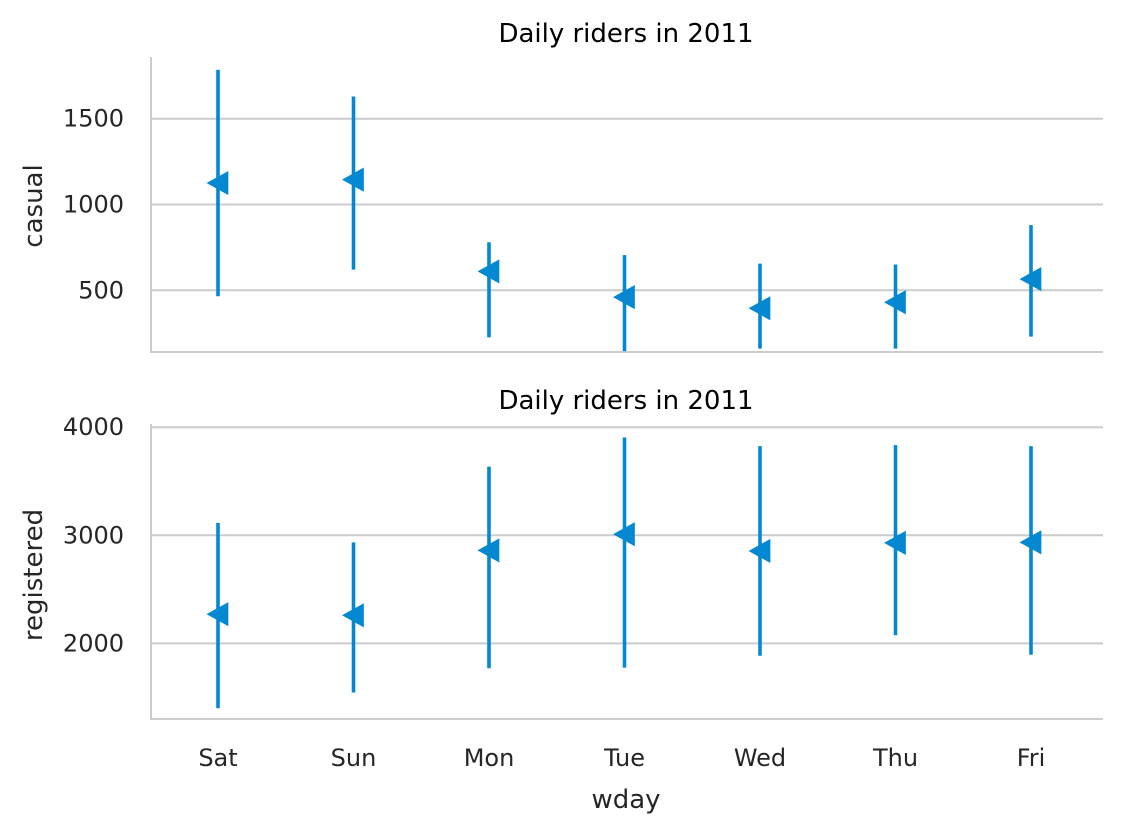  What do you see at coordinates (93, 427) in the screenshot?
I see `y-tick-label: 4000` at bounding box center [93, 427].